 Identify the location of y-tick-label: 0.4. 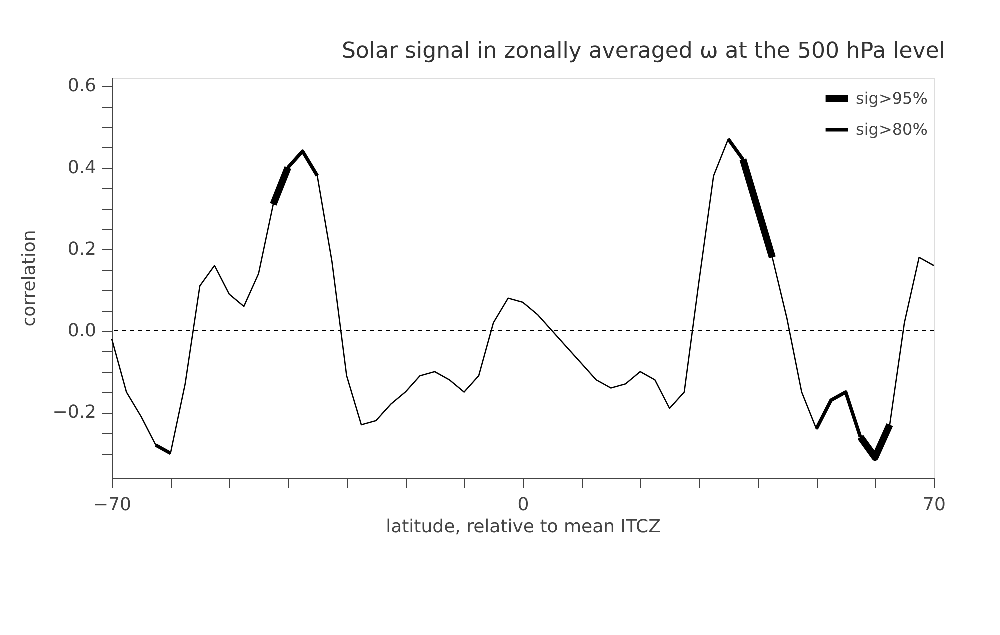
(82, 167).